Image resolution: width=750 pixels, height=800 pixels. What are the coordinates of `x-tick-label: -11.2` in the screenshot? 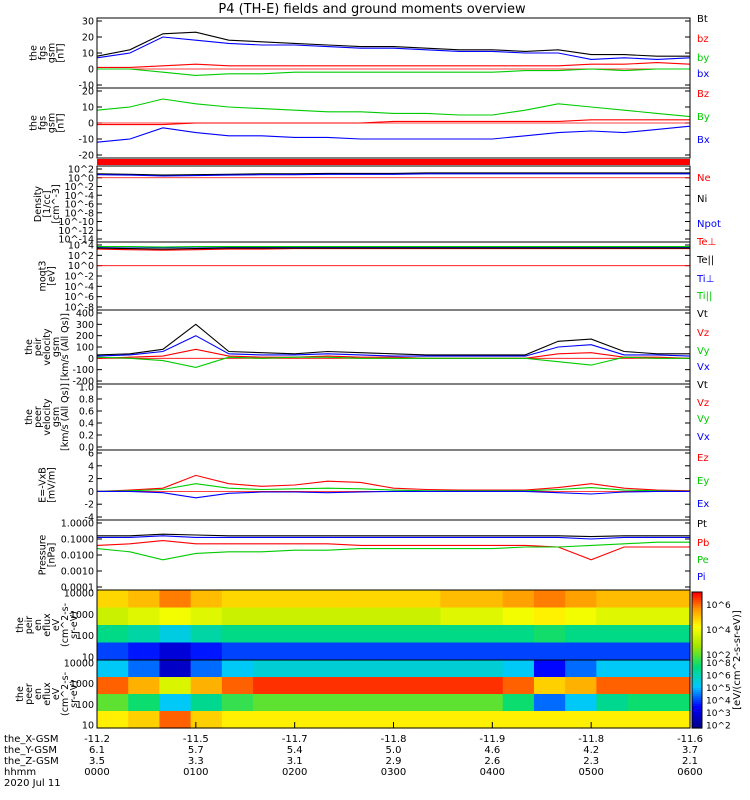 It's located at (97, 739).